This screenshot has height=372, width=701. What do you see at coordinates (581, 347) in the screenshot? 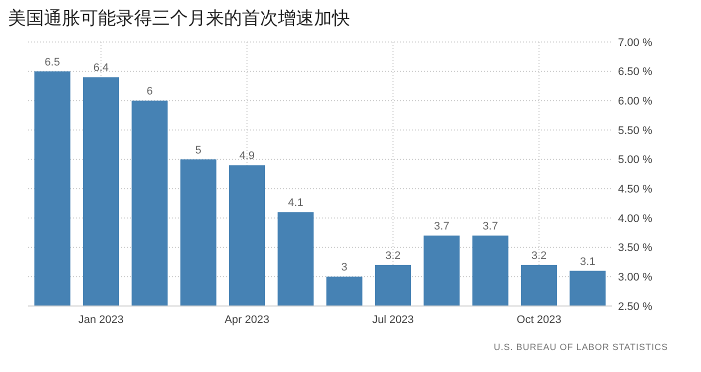
I see `text: U.S. BUREAU OF LABOR STATISTICS` at bounding box center [581, 347].